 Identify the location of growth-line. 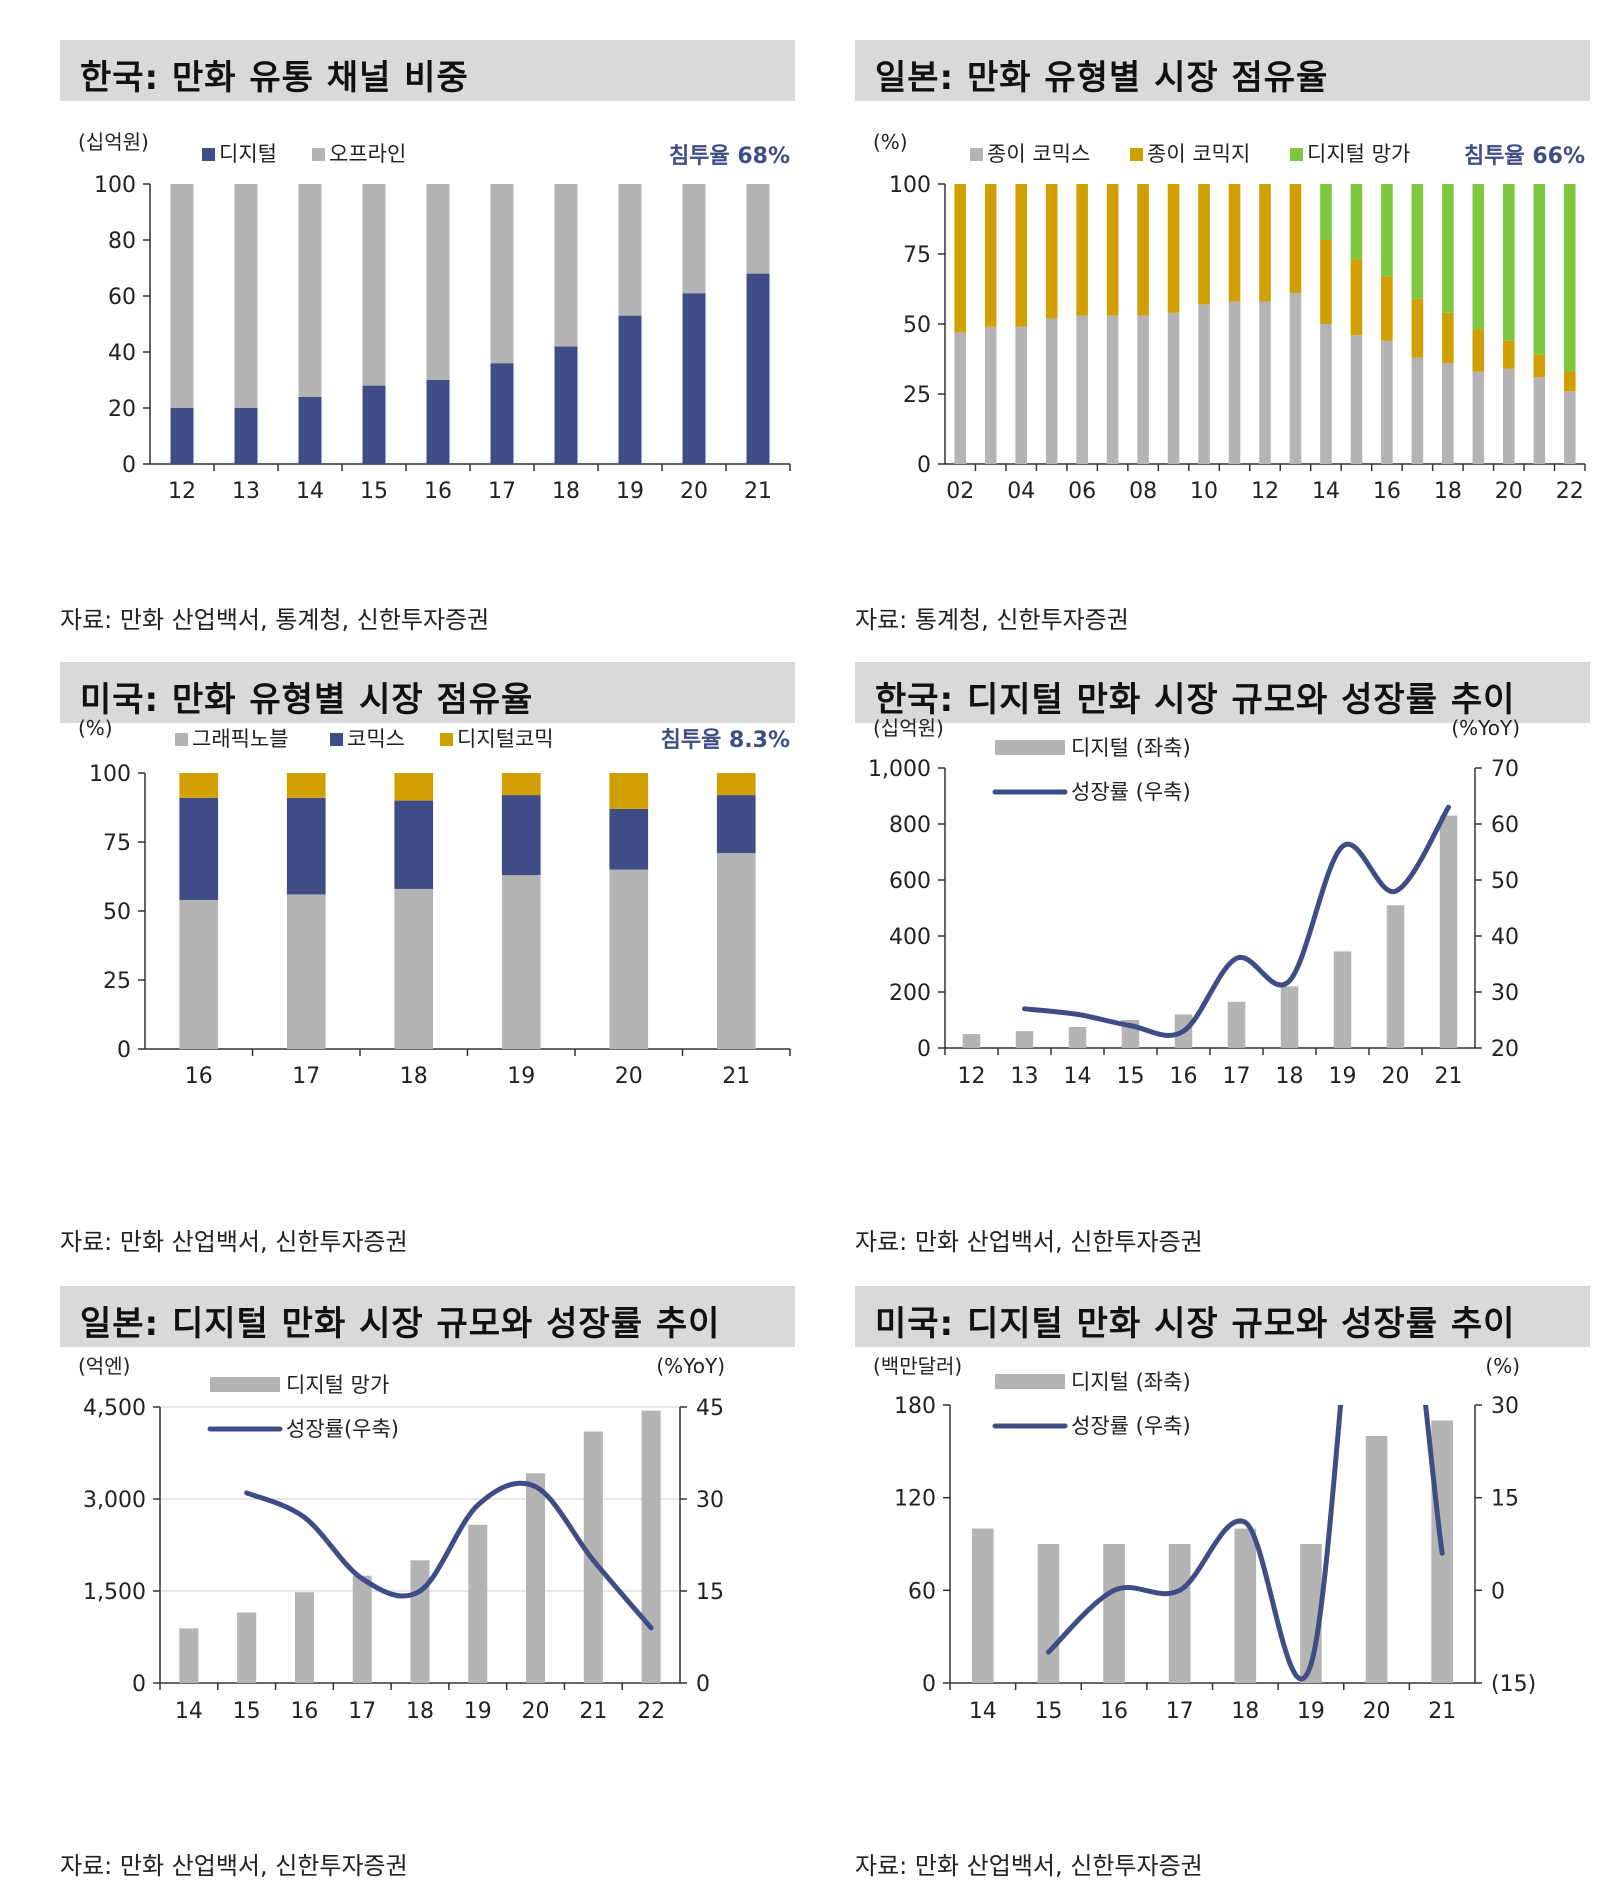
(1236, 921).